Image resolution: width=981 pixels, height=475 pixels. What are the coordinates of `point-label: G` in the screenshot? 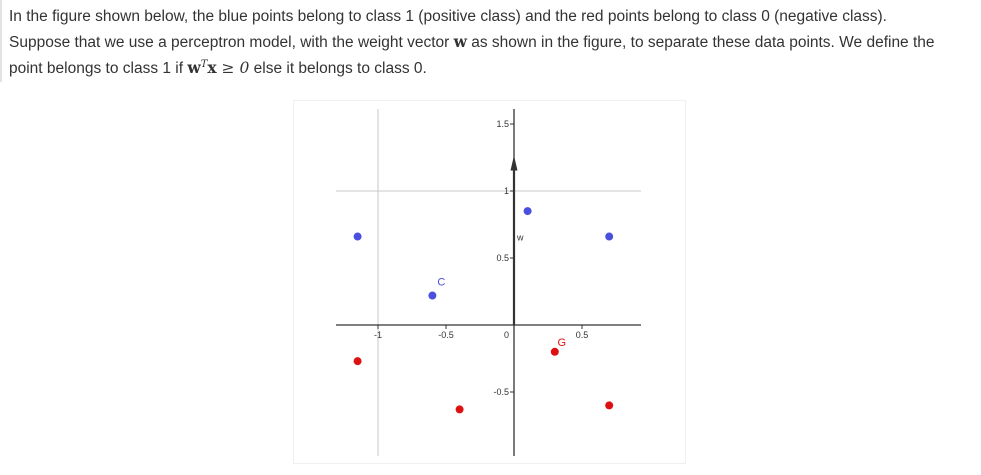 It's located at (562, 343).